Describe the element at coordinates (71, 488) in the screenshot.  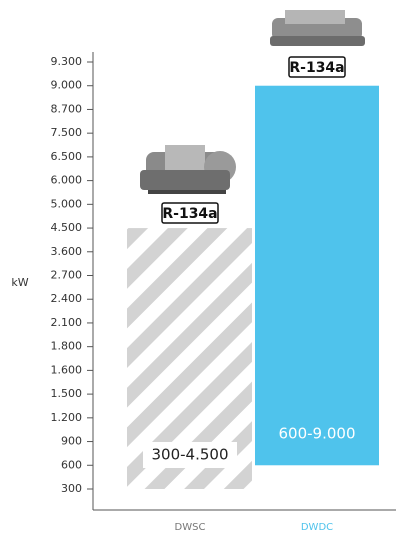
I see `y-tick-label: 300` at that location.